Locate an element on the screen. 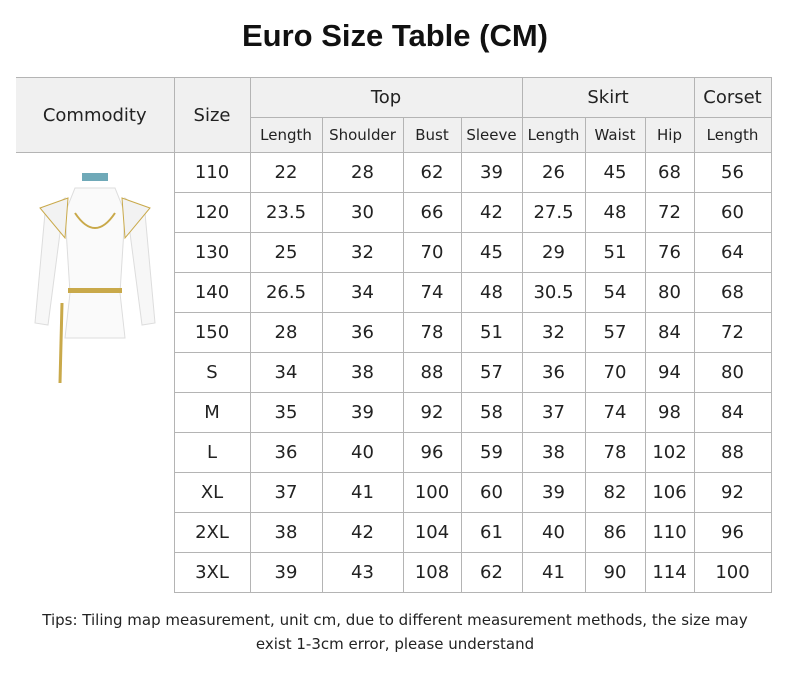 The width and height of the screenshot is (790, 674). size-cell: 140 is located at coordinates (212, 292).